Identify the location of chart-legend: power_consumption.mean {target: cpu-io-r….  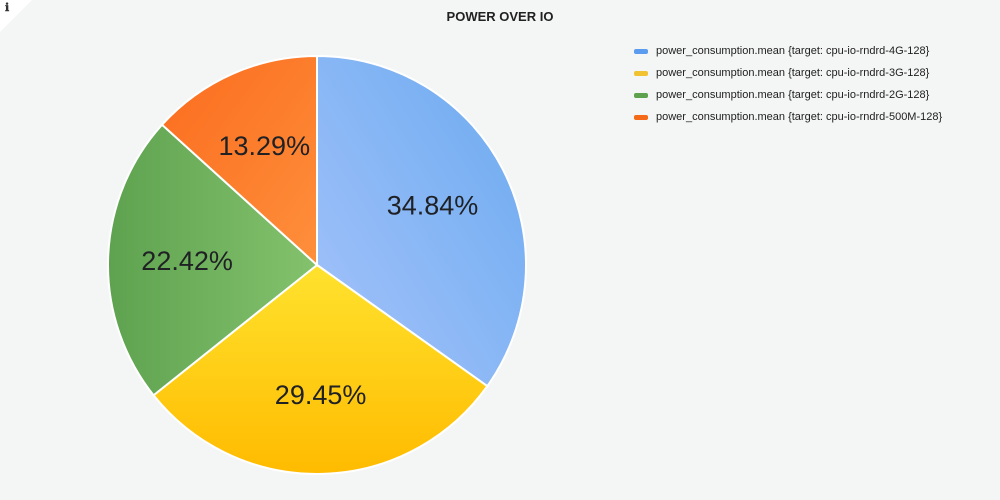
(788, 84).